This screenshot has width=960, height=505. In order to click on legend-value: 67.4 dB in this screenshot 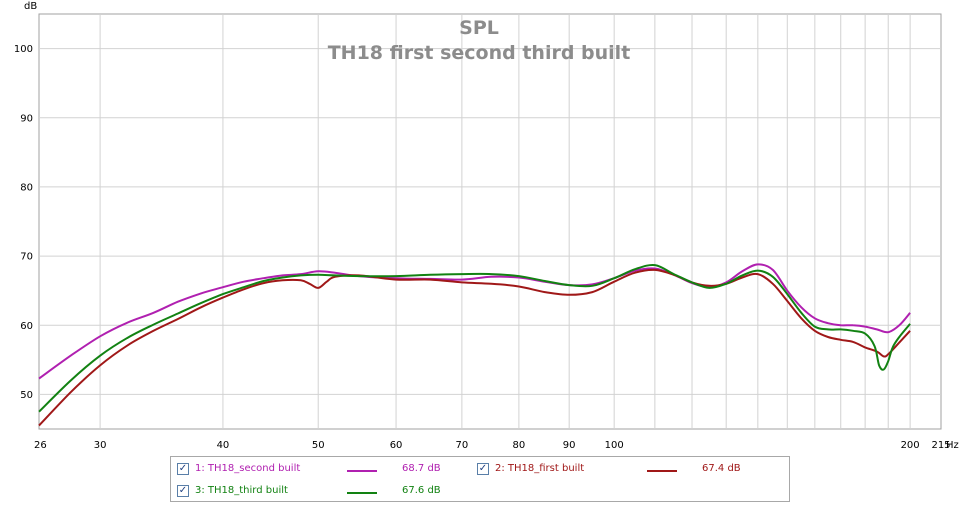, I will do `click(721, 468)`.